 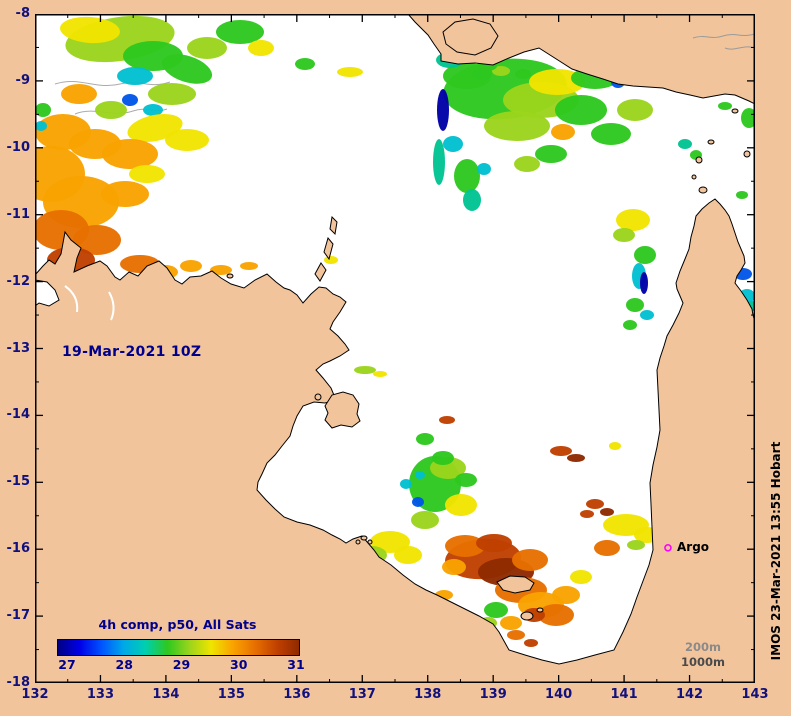 What do you see at coordinates (527, 616) in the screenshot?
I see `island-bentinck` at bounding box center [527, 616].